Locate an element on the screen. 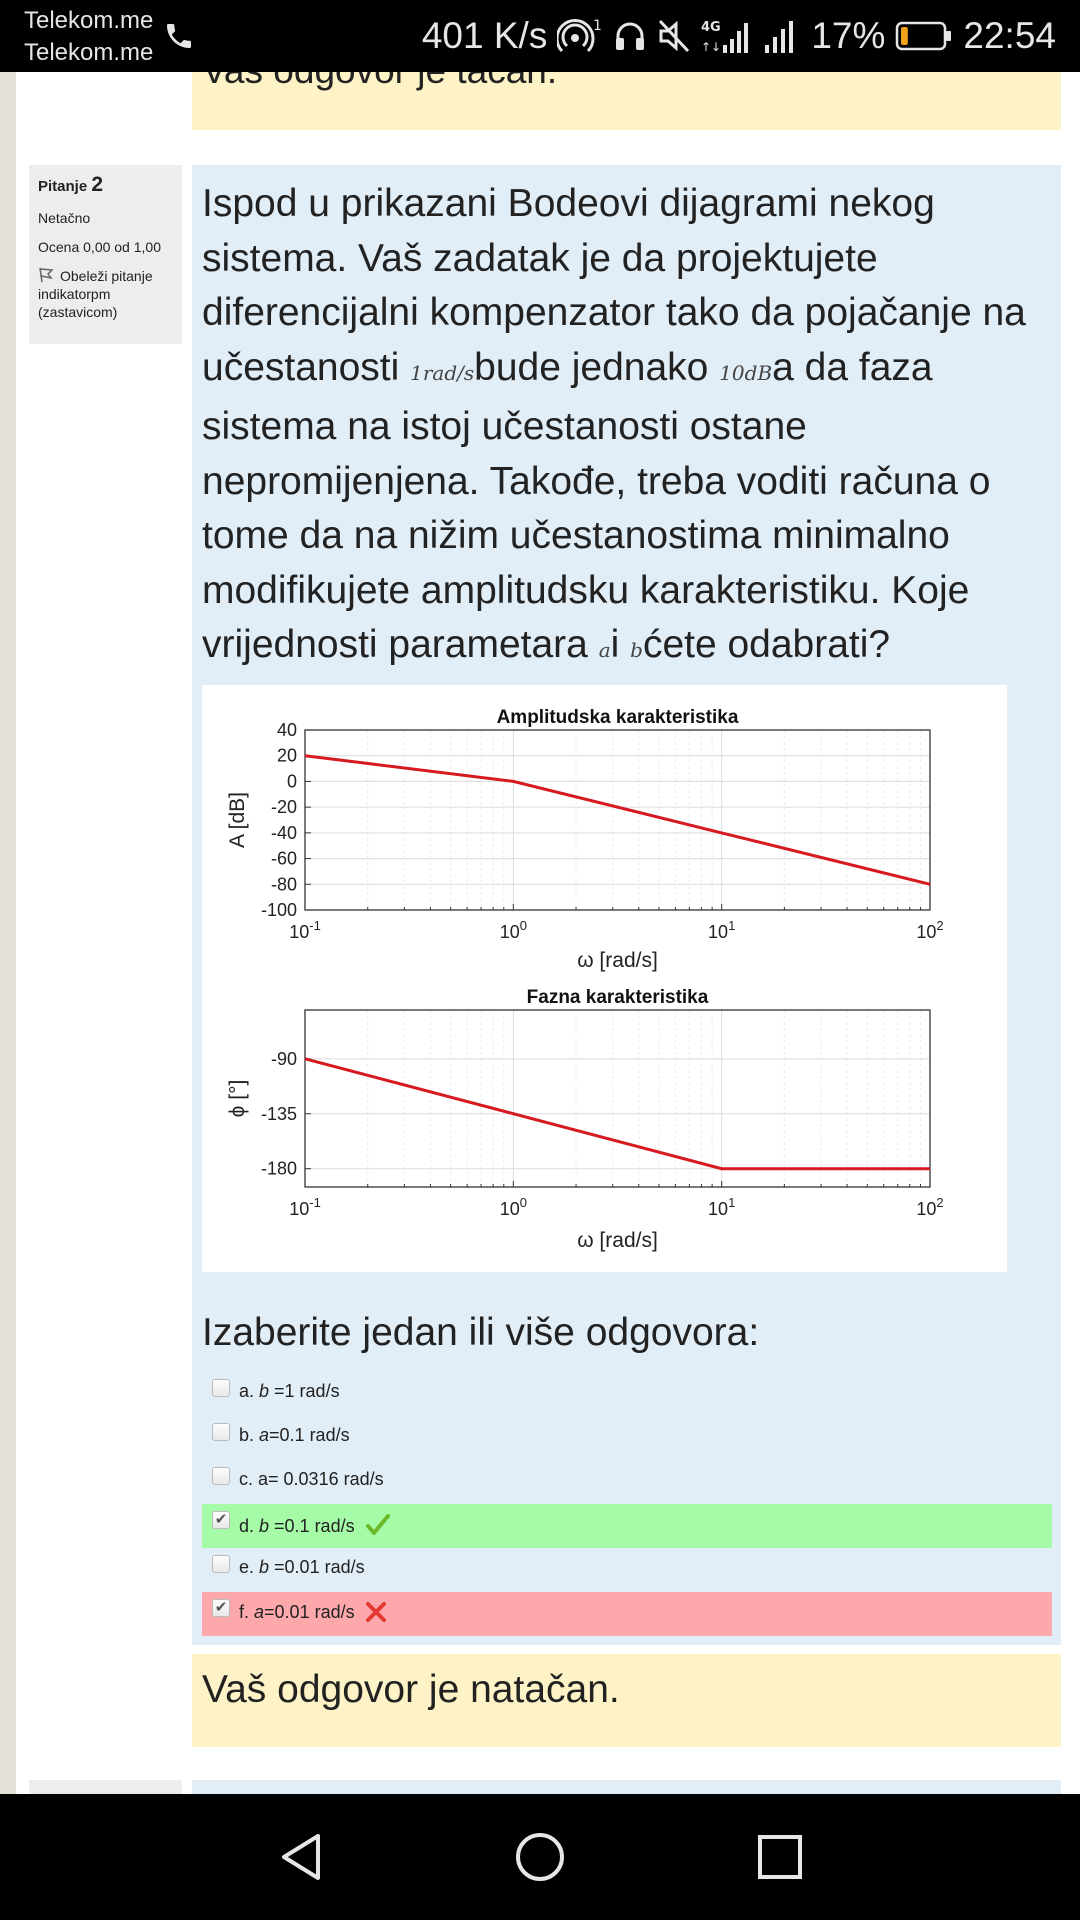 This screenshot has height=1920, width=1080. navigation-bar is located at coordinates (540, 1857).